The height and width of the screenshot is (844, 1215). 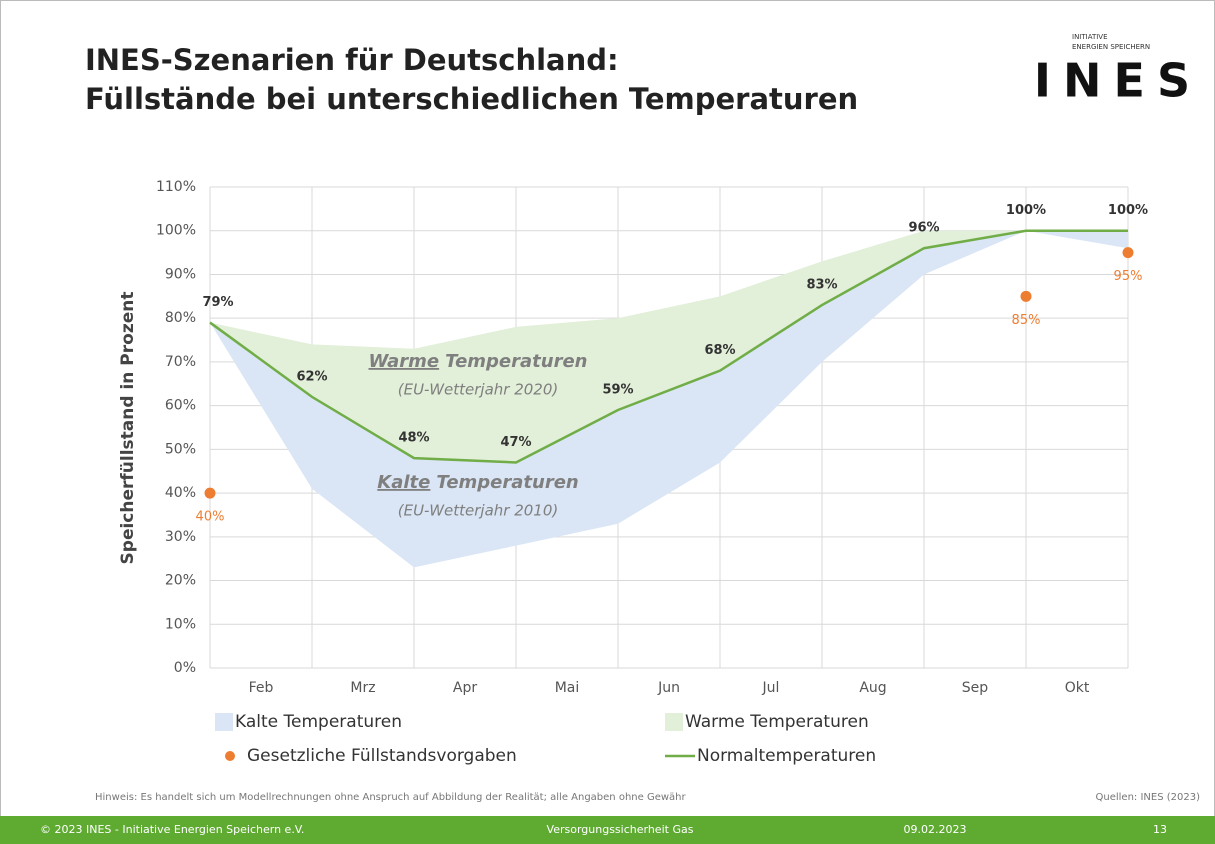 I want to click on y-axis-label: Speicherfüllstand in Prozent, so click(x=128, y=428).